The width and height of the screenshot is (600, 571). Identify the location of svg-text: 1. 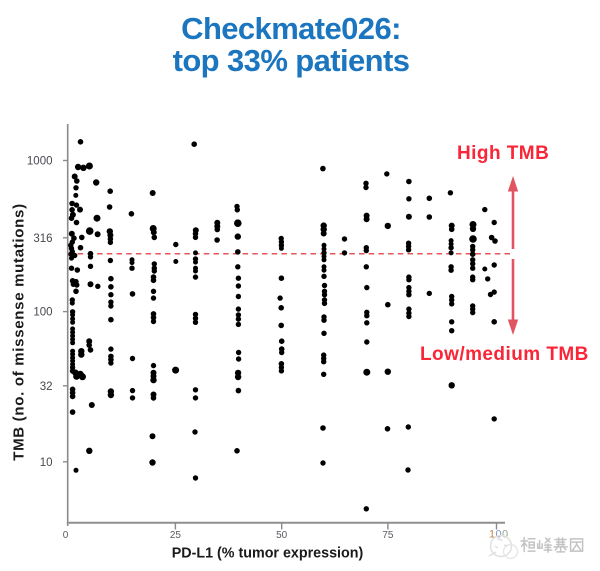
(492, 535).